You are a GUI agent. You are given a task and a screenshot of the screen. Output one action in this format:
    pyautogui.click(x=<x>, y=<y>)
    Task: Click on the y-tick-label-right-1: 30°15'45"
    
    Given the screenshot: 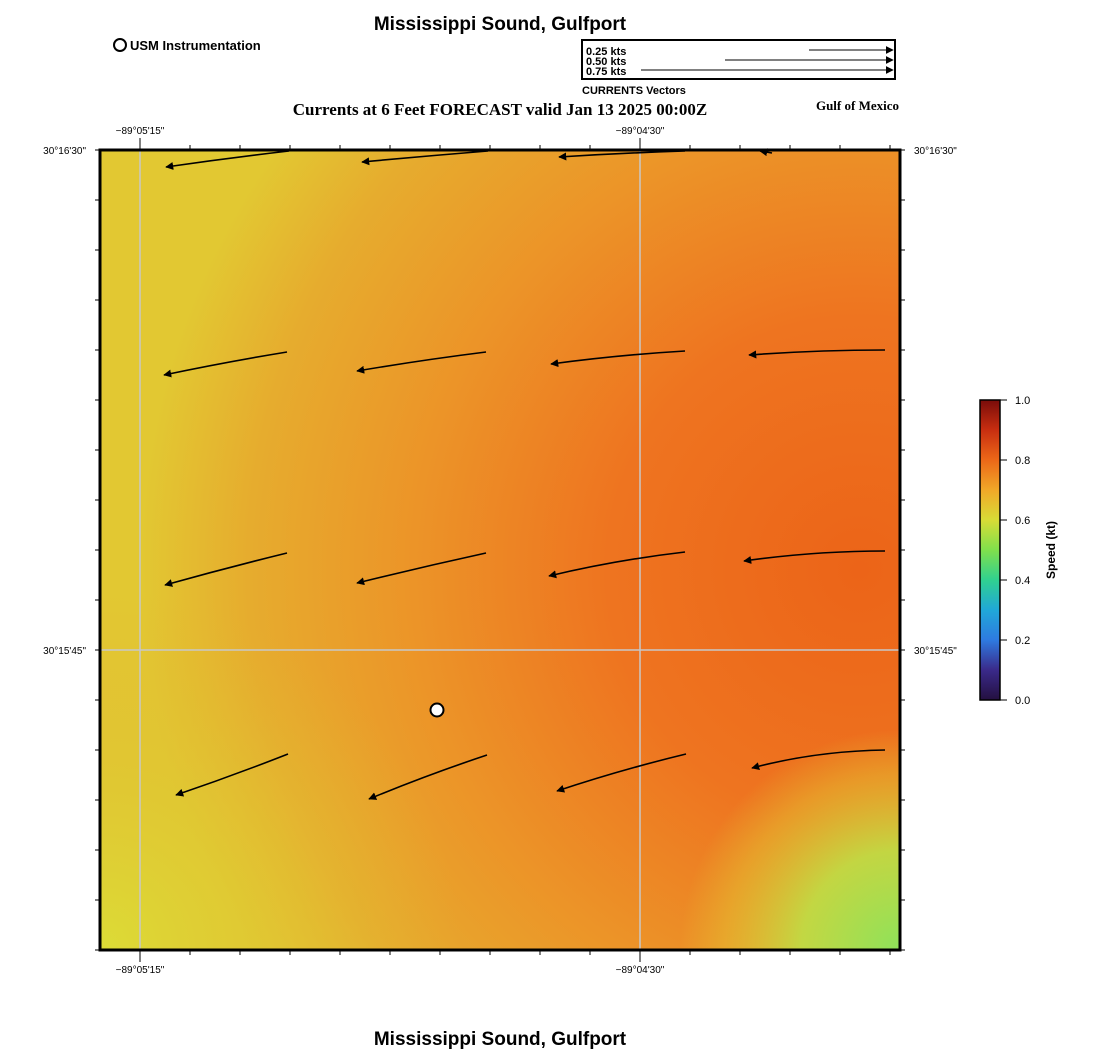 What is the action you would take?
    pyautogui.click(x=935, y=651)
    